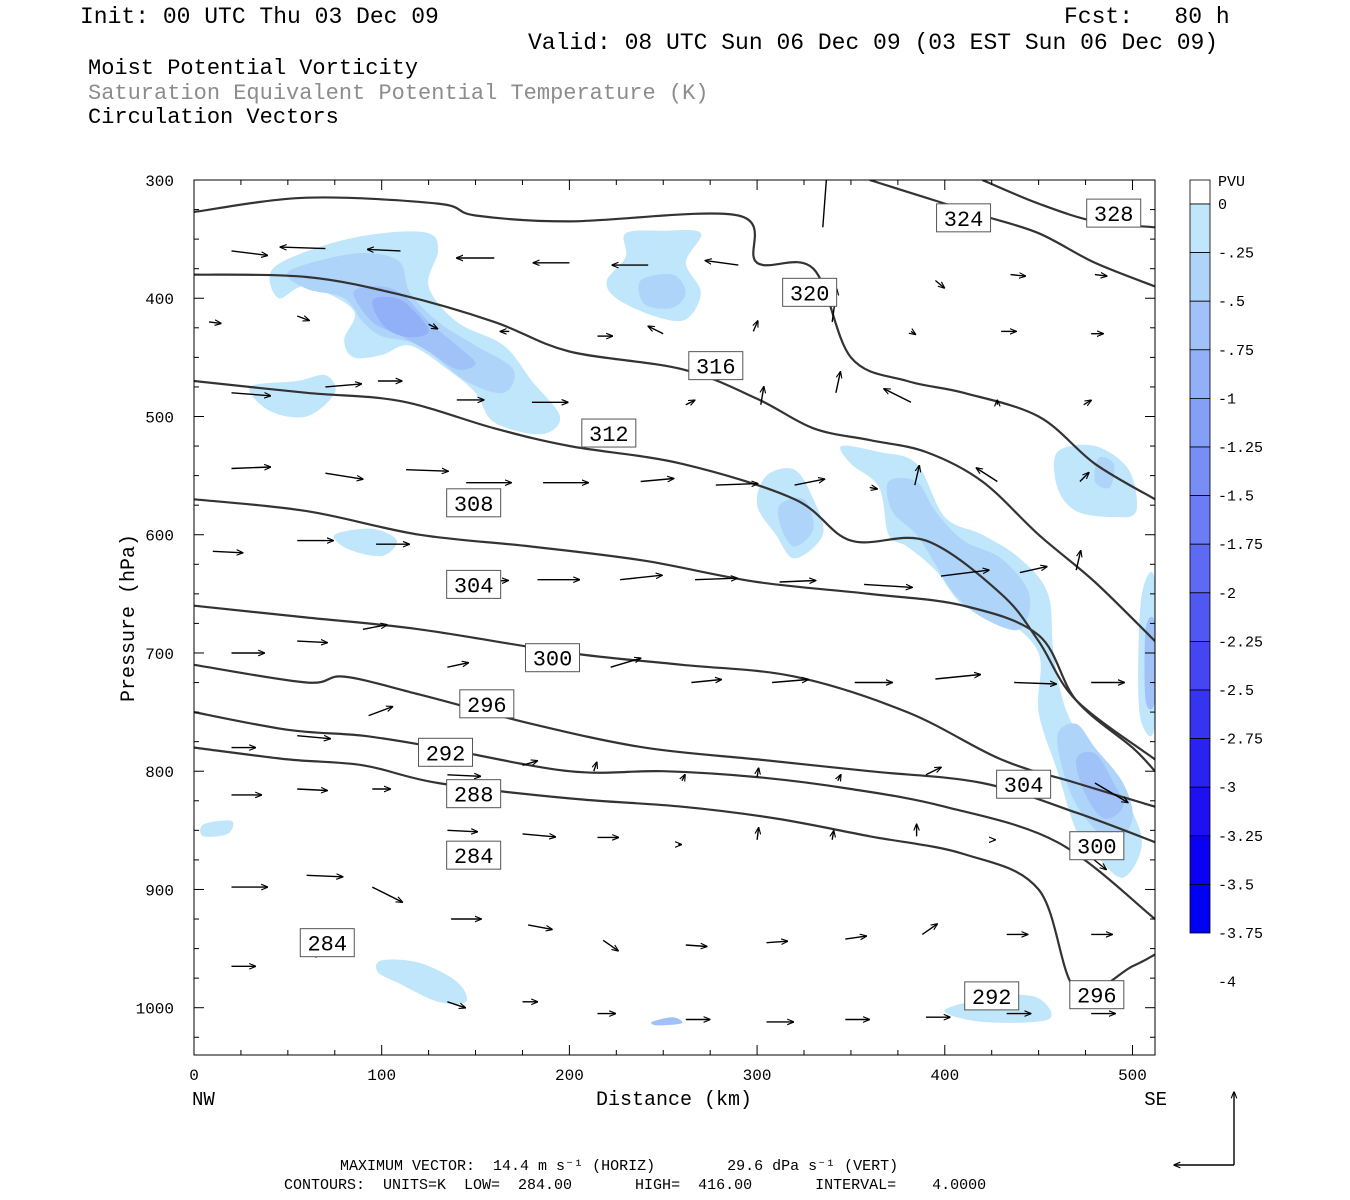  What do you see at coordinates (474, 584) in the screenshot?
I see `contour-label: 304` at bounding box center [474, 584].